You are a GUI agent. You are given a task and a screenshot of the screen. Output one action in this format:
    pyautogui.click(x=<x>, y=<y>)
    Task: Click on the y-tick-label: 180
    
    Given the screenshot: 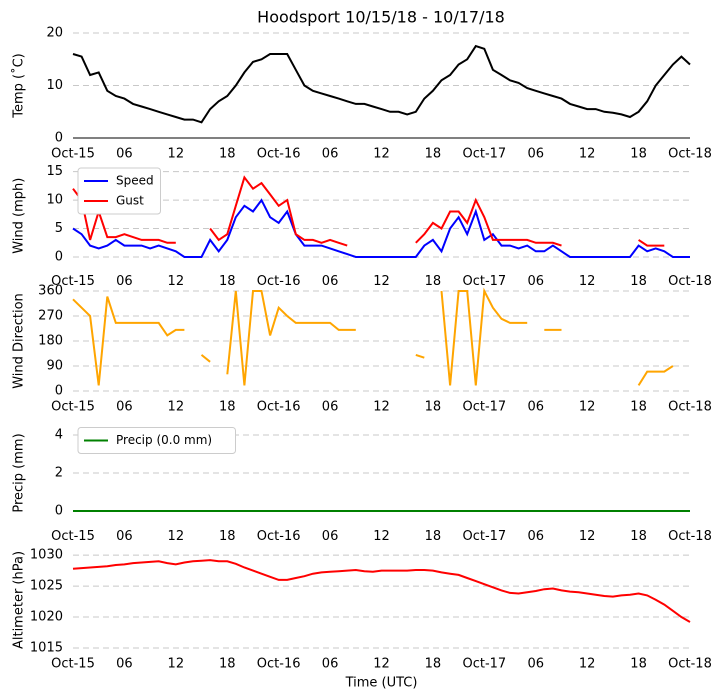 What is the action you would take?
    pyautogui.click(x=50, y=341)
    